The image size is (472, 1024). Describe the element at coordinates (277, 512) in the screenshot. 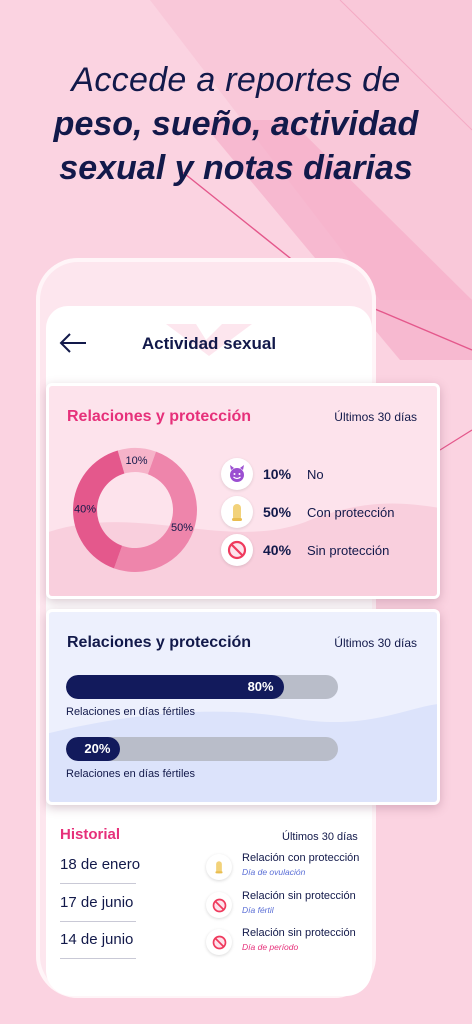

I see `legend-pct: 50%` at that location.